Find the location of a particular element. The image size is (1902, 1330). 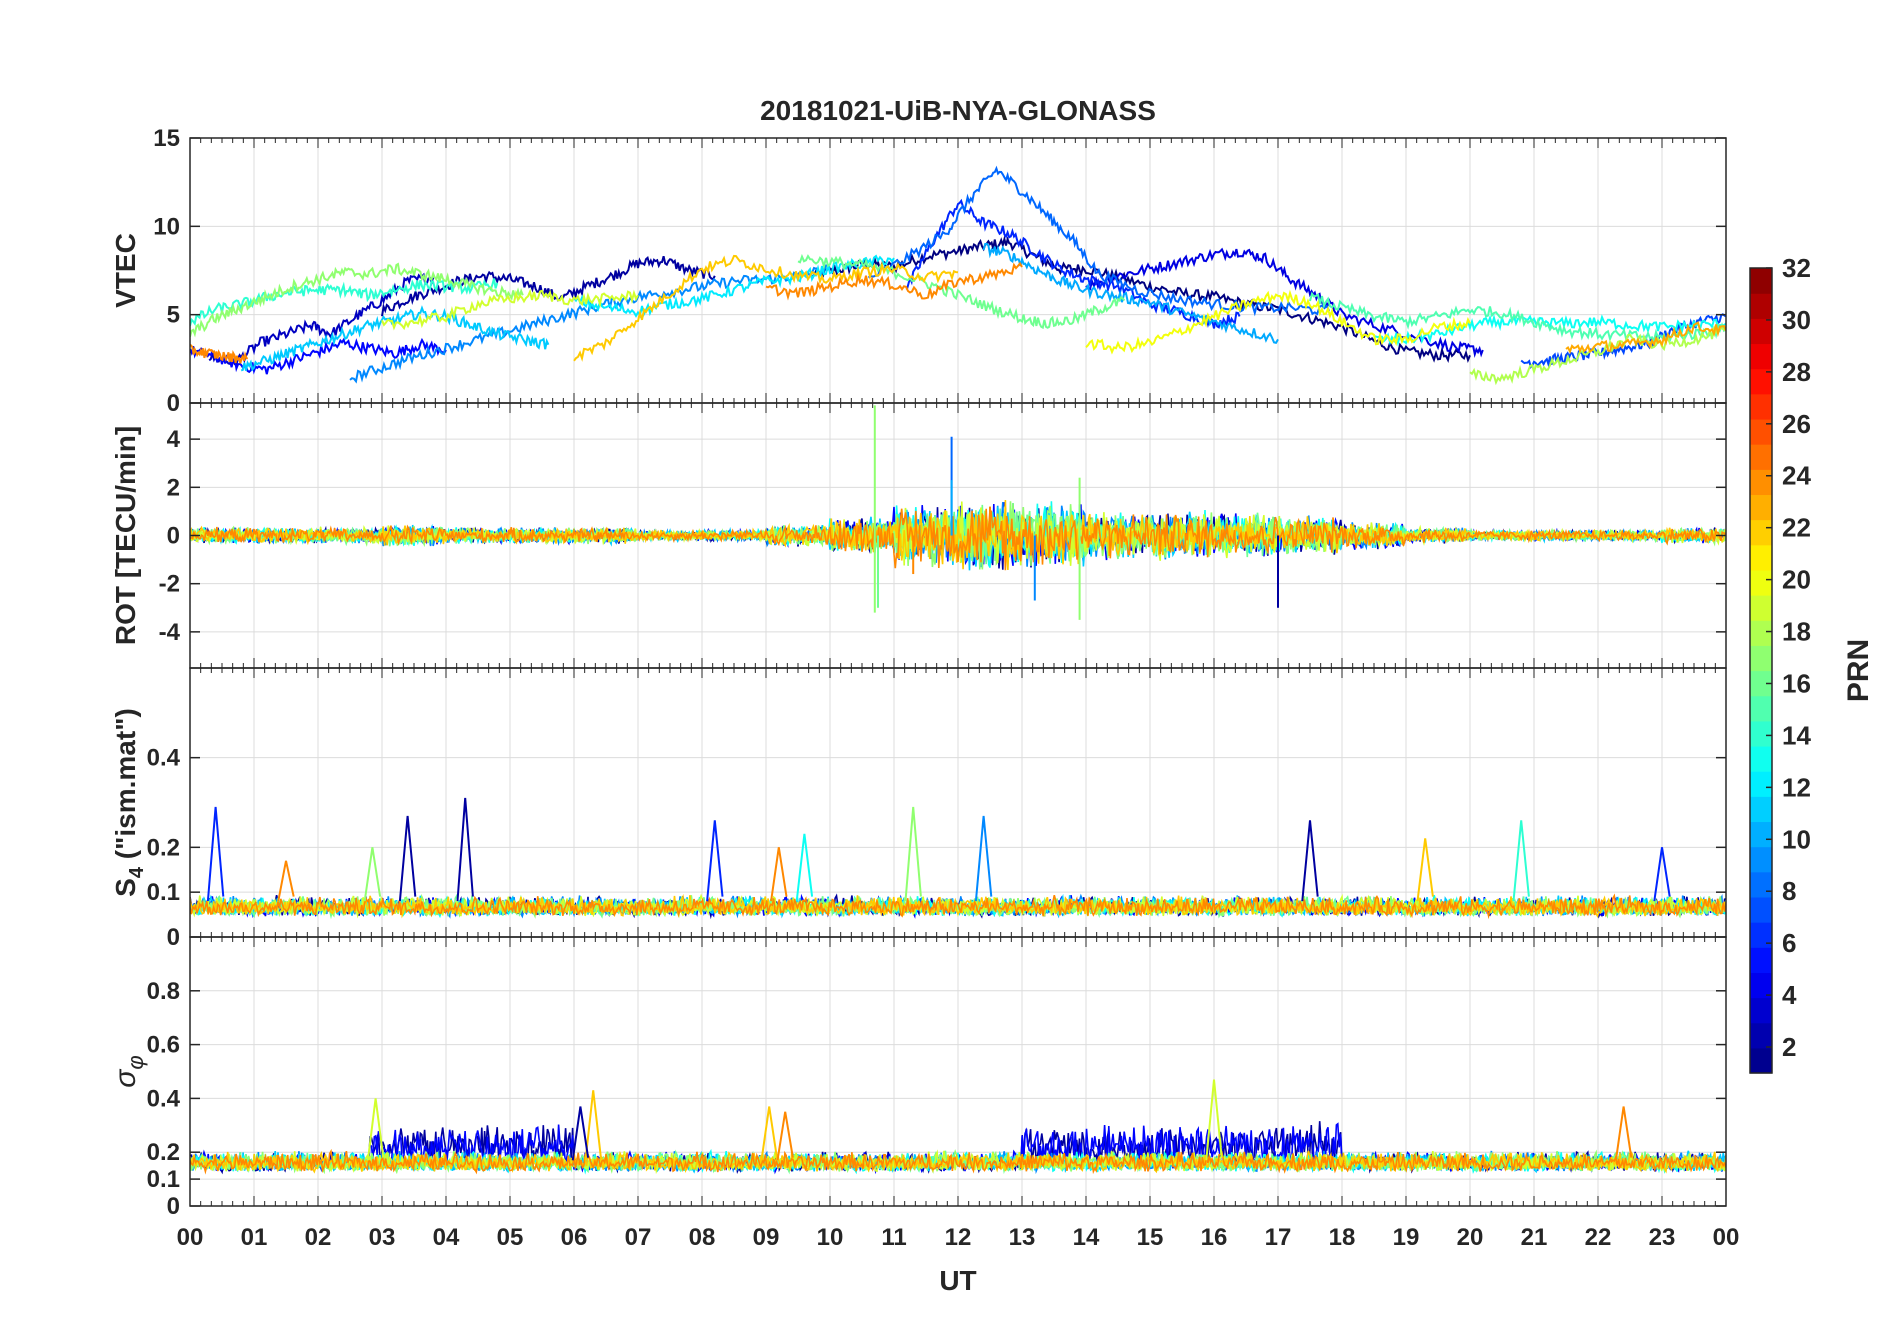

colorbar-tick-label: 18 is located at coordinates (1796, 632).